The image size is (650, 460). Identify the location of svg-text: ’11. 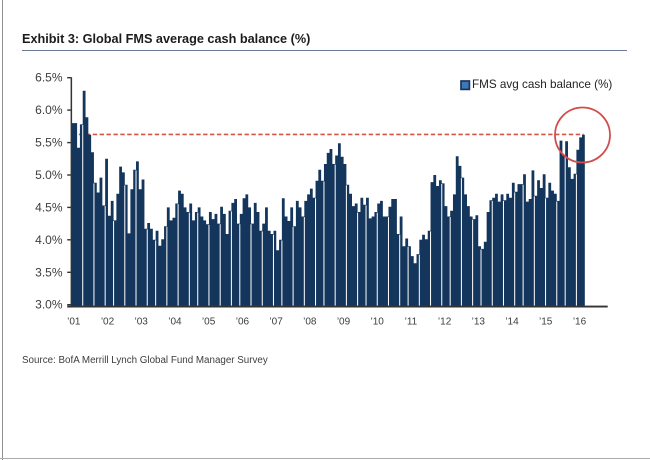
(411, 322).